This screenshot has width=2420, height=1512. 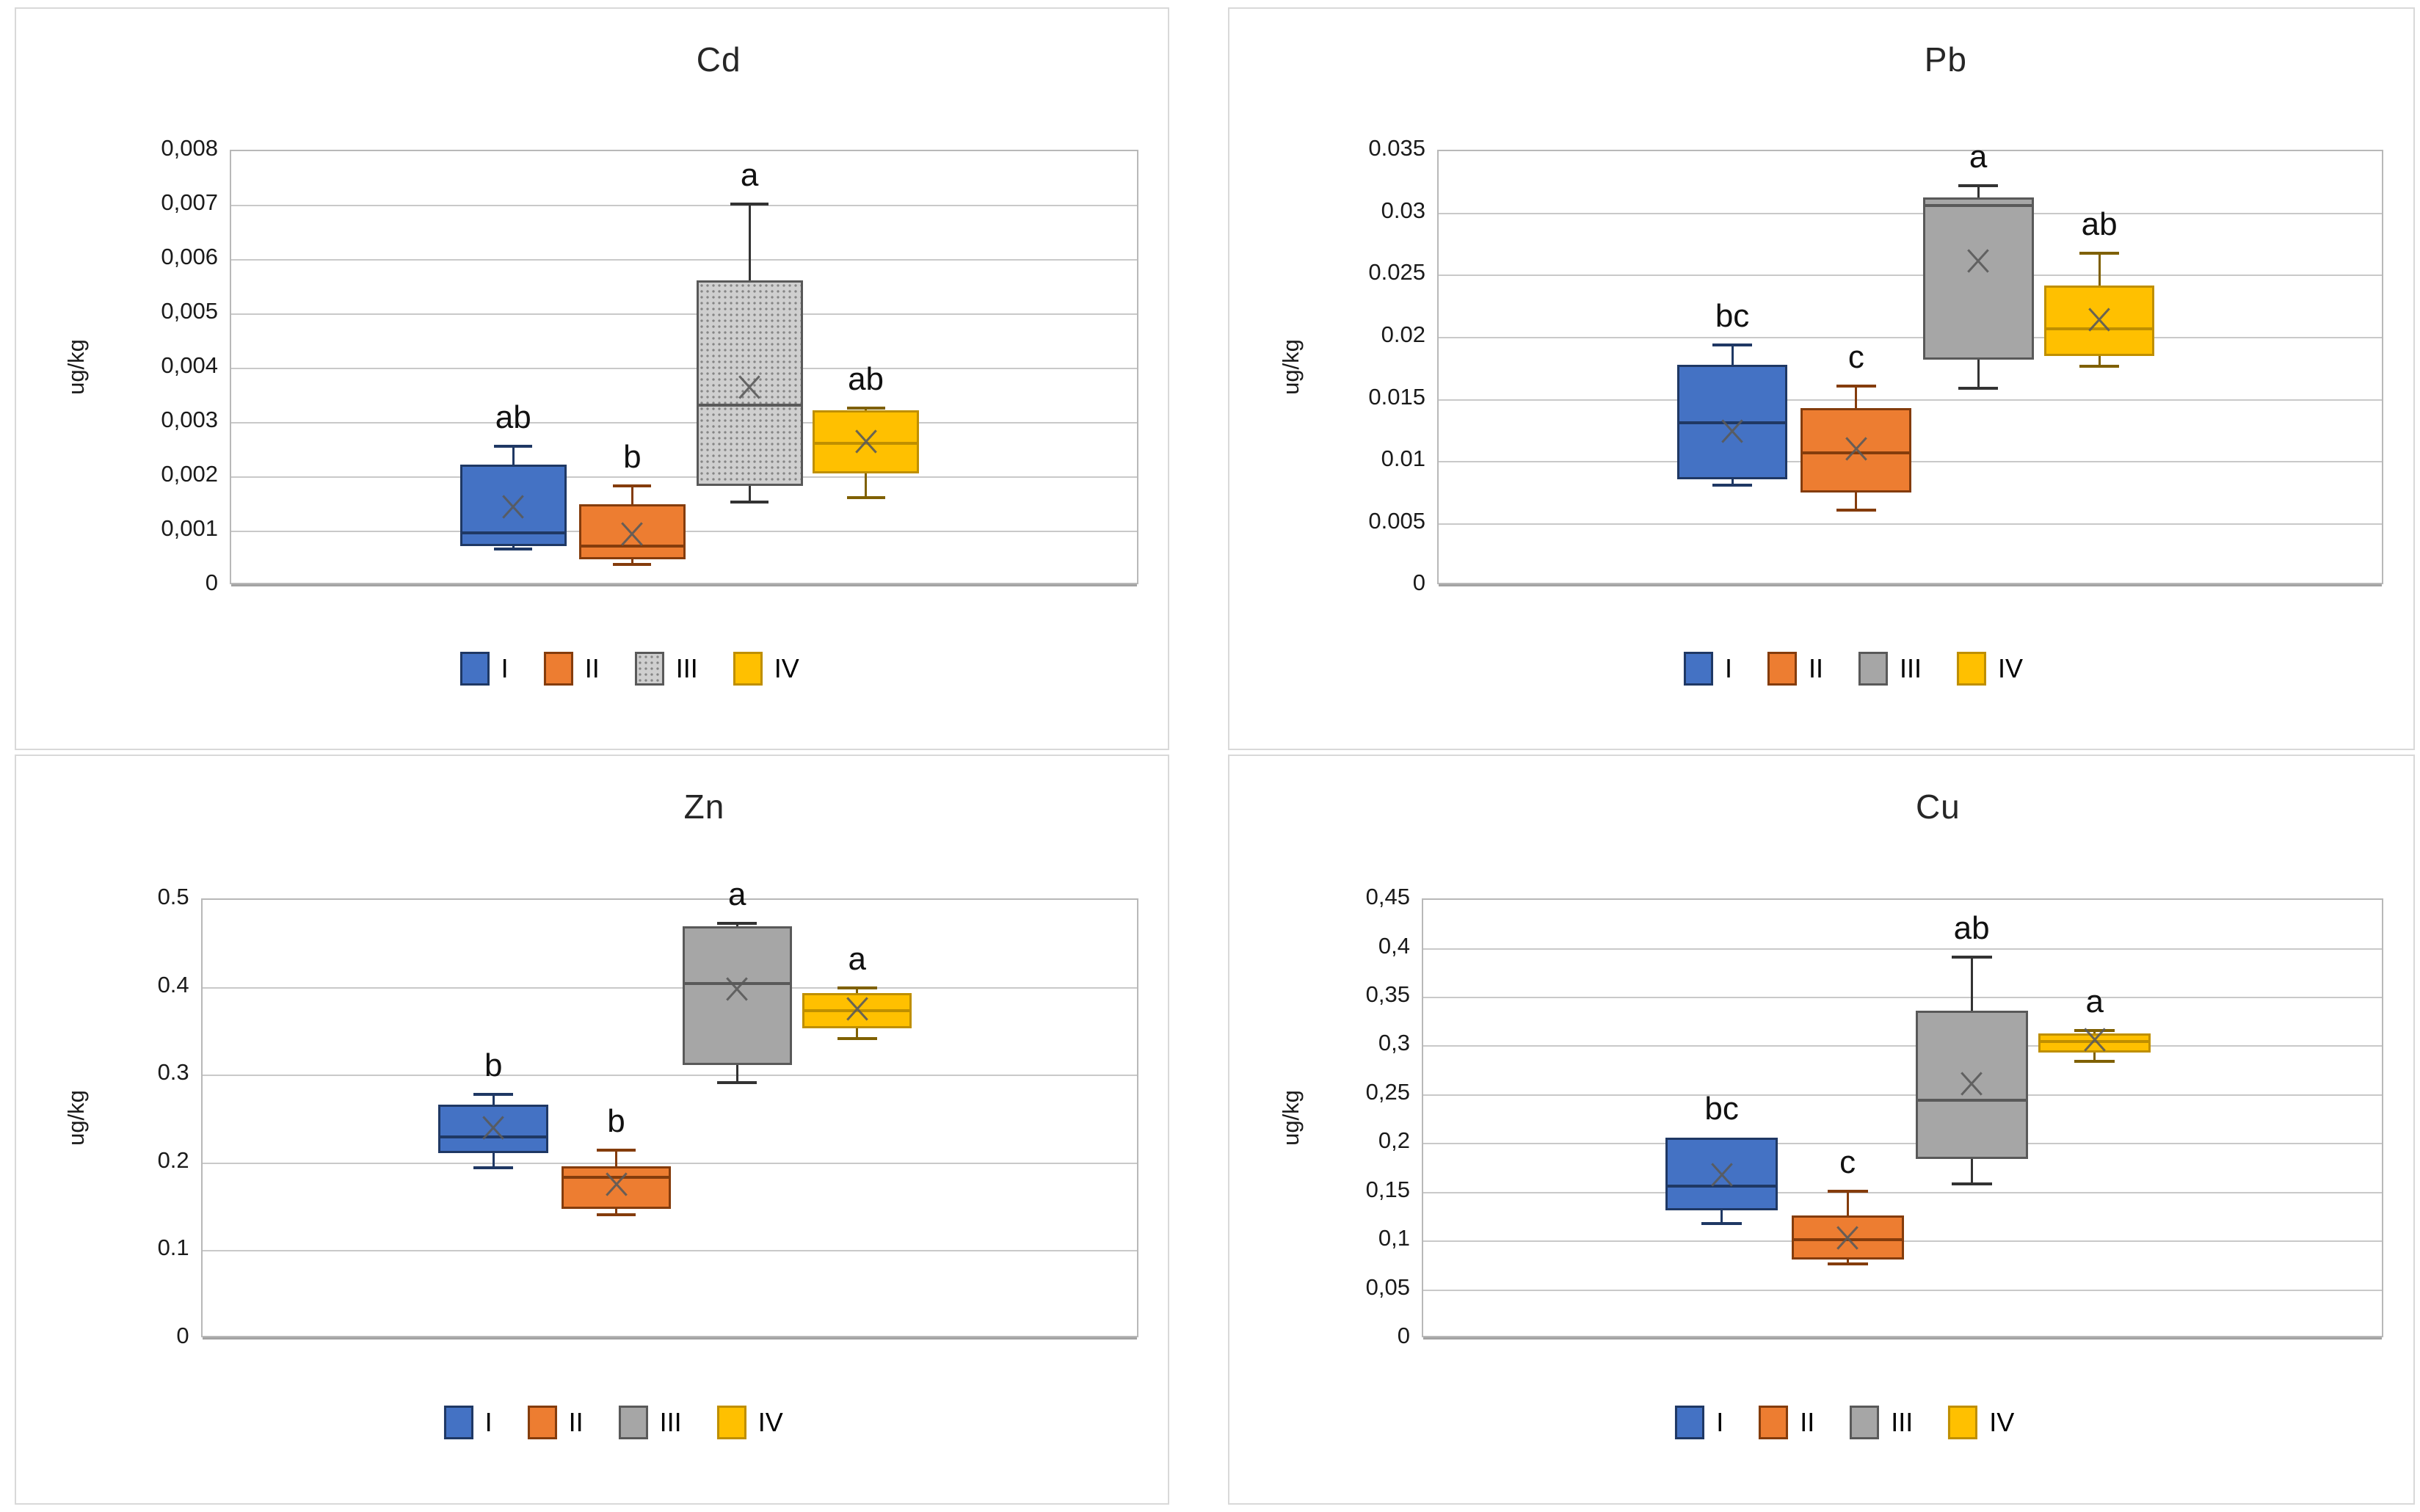 What do you see at coordinates (1882, 1422) in the screenshot?
I see `legend-item-III: III` at bounding box center [1882, 1422].